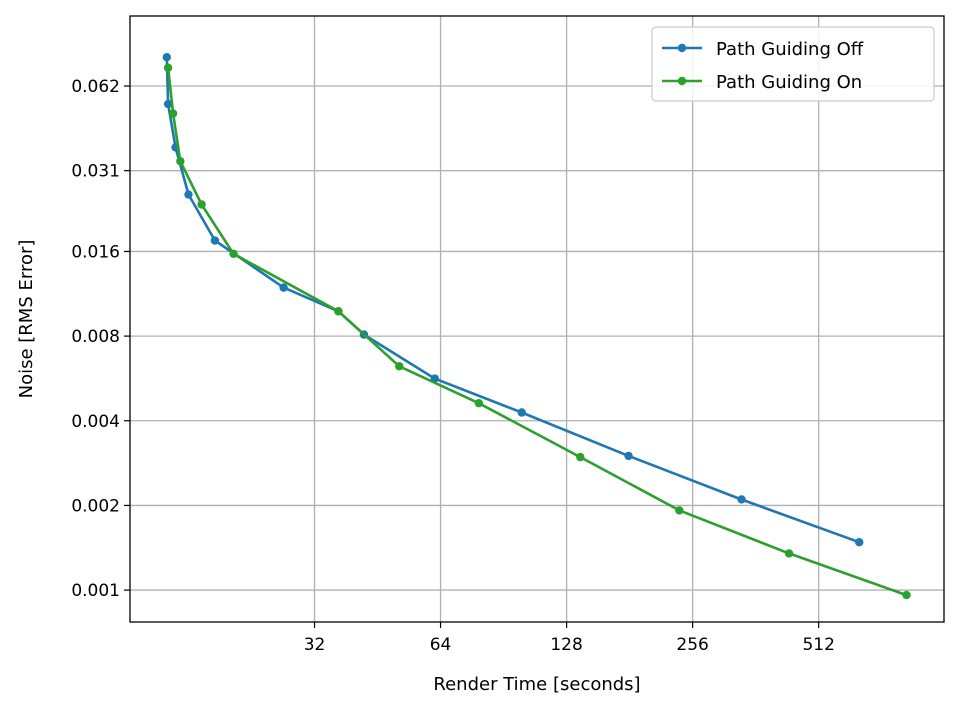 The height and width of the screenshot is (710, 960). Describe the element at coordinates (26, 319) in the screenshot. I see `y-axis-label: Noise [RMS Error]` at that location.